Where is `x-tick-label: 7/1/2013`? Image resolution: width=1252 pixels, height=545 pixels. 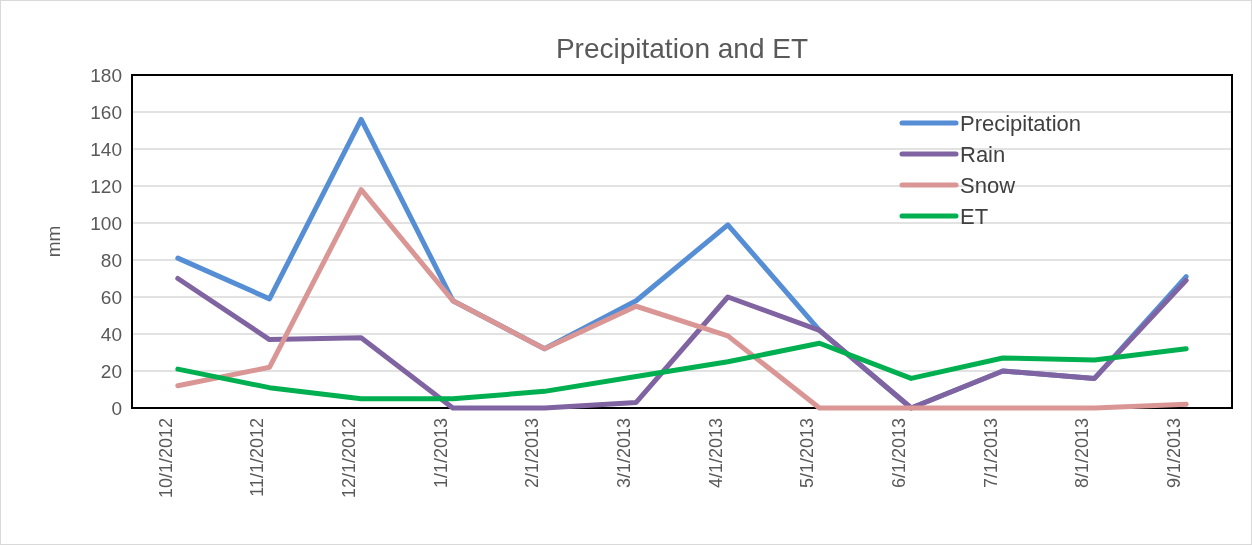
x-tick-label: 7/1/2013 is located at coordinates (990, 453).